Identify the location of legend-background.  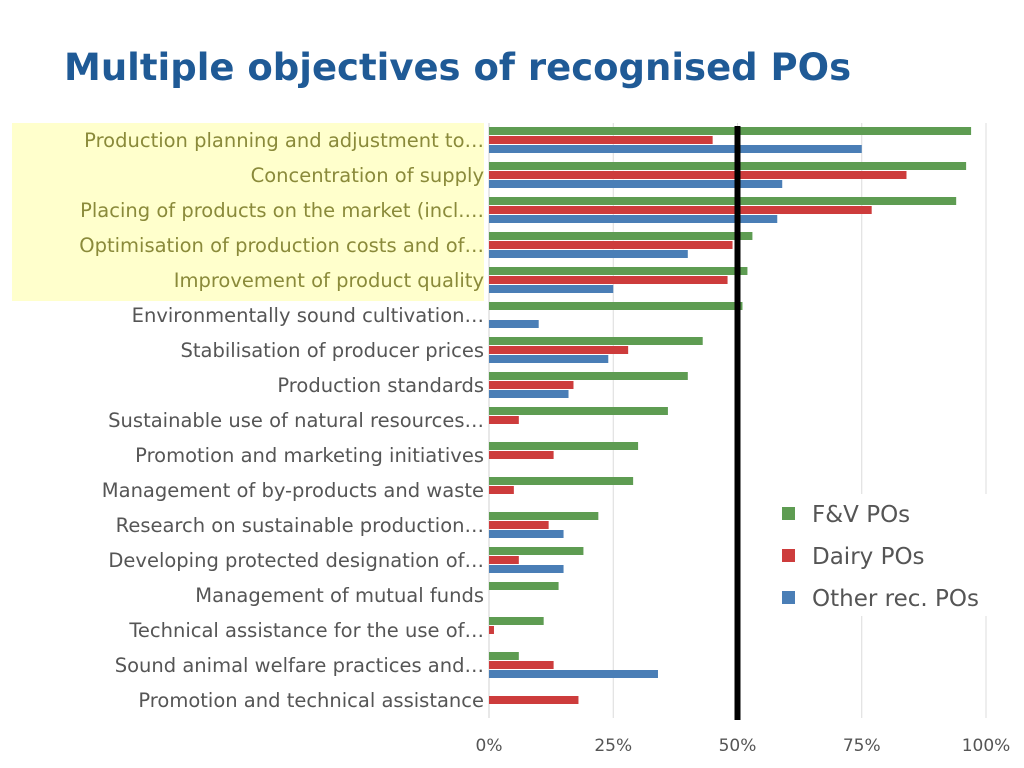
(890, 555).